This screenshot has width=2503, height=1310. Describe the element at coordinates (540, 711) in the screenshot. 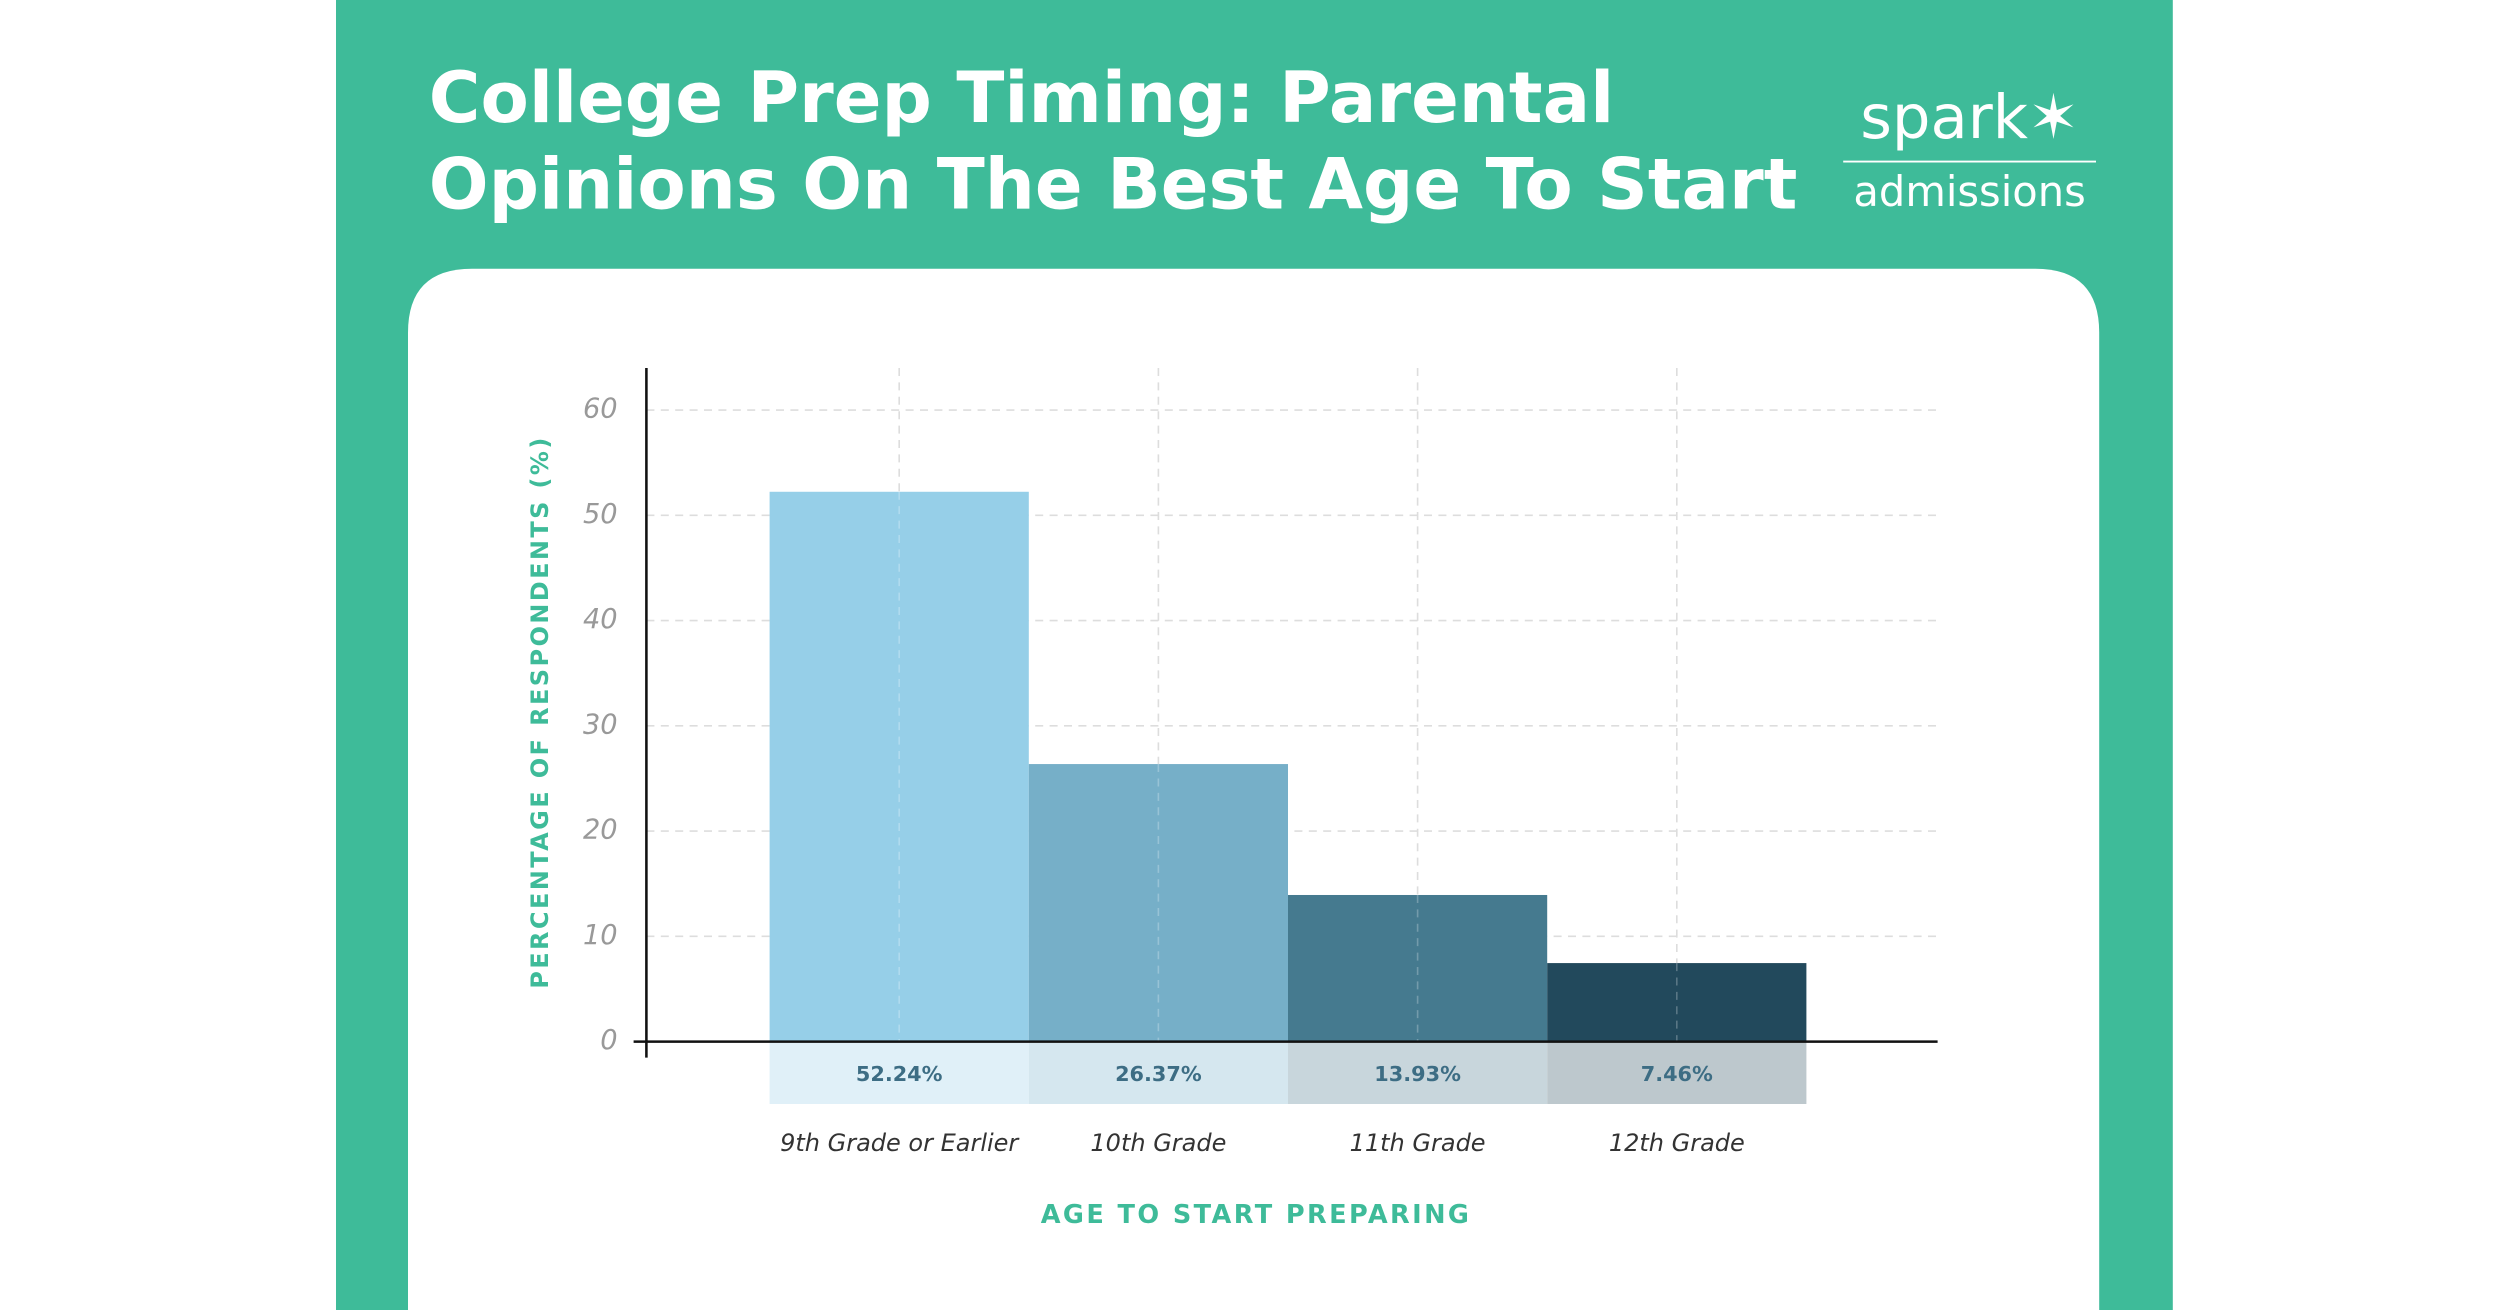

I see `y-axis-label: PERCENTAGE OF RESPONDENTS (%)` at that location.